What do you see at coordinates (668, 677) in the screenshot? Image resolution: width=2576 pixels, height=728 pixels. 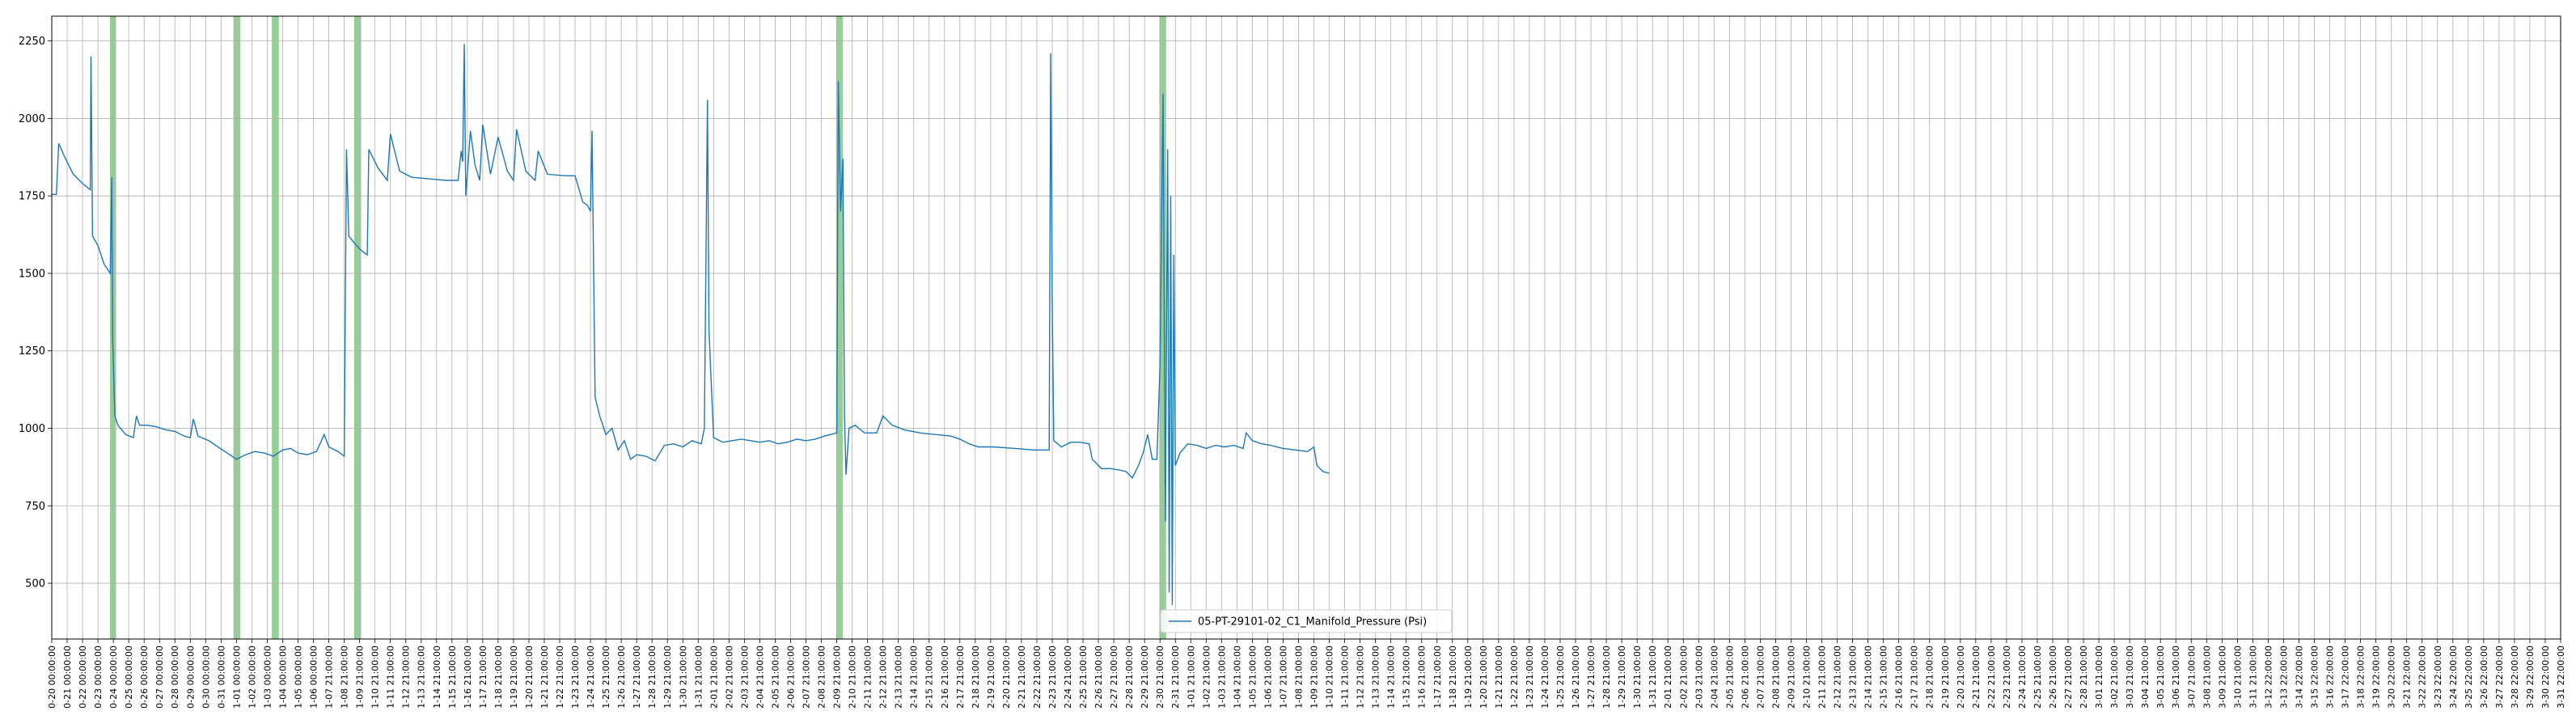 I see `x-tick-label: 1-29 21:00:00` at bounding box center [668, 677].